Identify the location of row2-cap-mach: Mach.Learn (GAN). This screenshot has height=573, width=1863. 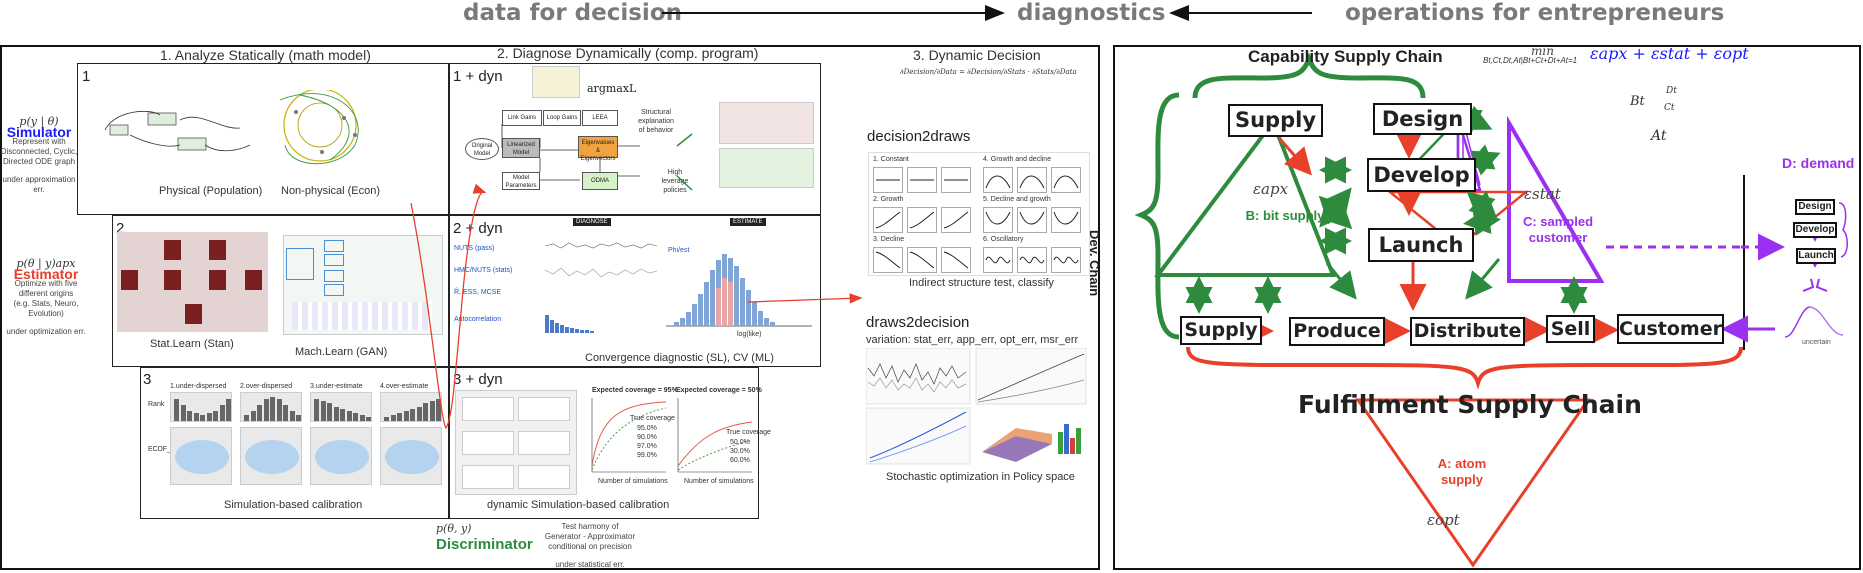
(341, 352).